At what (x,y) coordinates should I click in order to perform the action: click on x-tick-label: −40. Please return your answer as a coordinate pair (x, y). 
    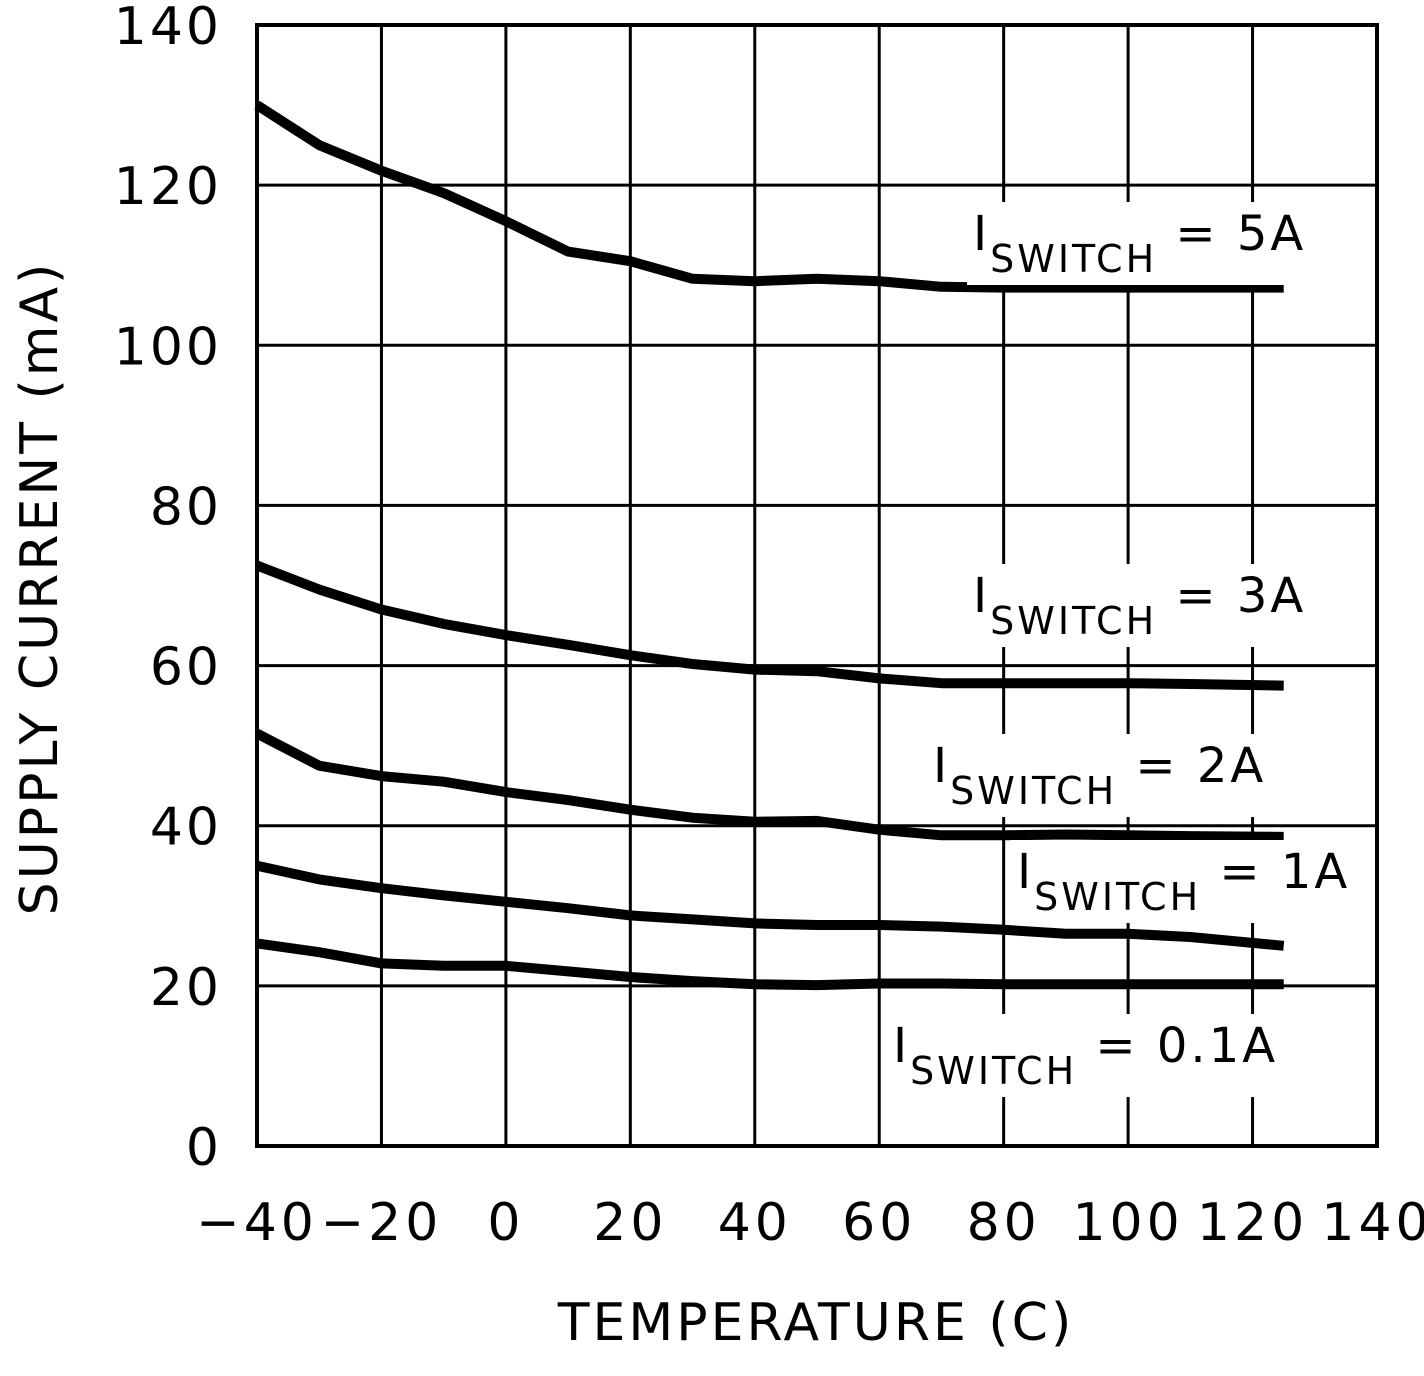
    Looking at the image, I should click on (257, 1223).